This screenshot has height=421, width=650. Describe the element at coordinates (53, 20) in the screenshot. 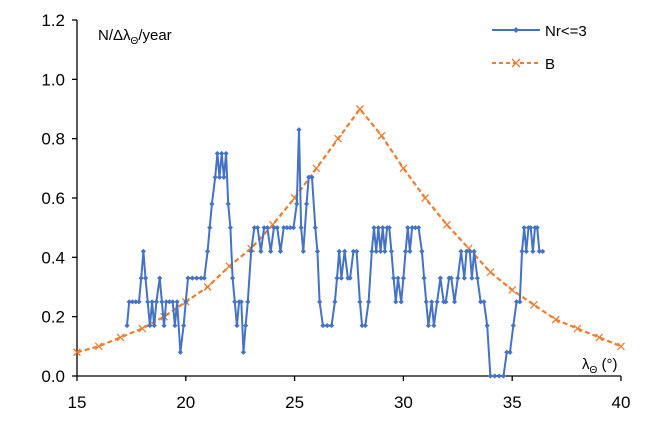

I see `y-tick-label: 1.2` at that location.